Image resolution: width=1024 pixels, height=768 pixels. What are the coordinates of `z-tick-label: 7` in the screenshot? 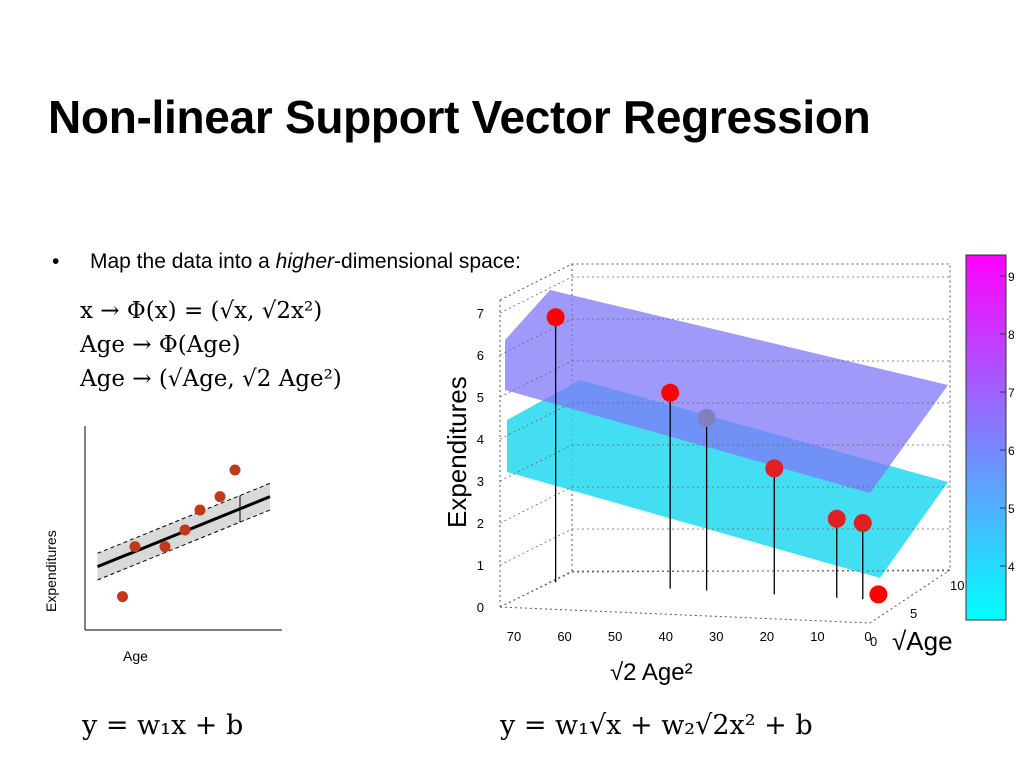 It's located at (480, 313).